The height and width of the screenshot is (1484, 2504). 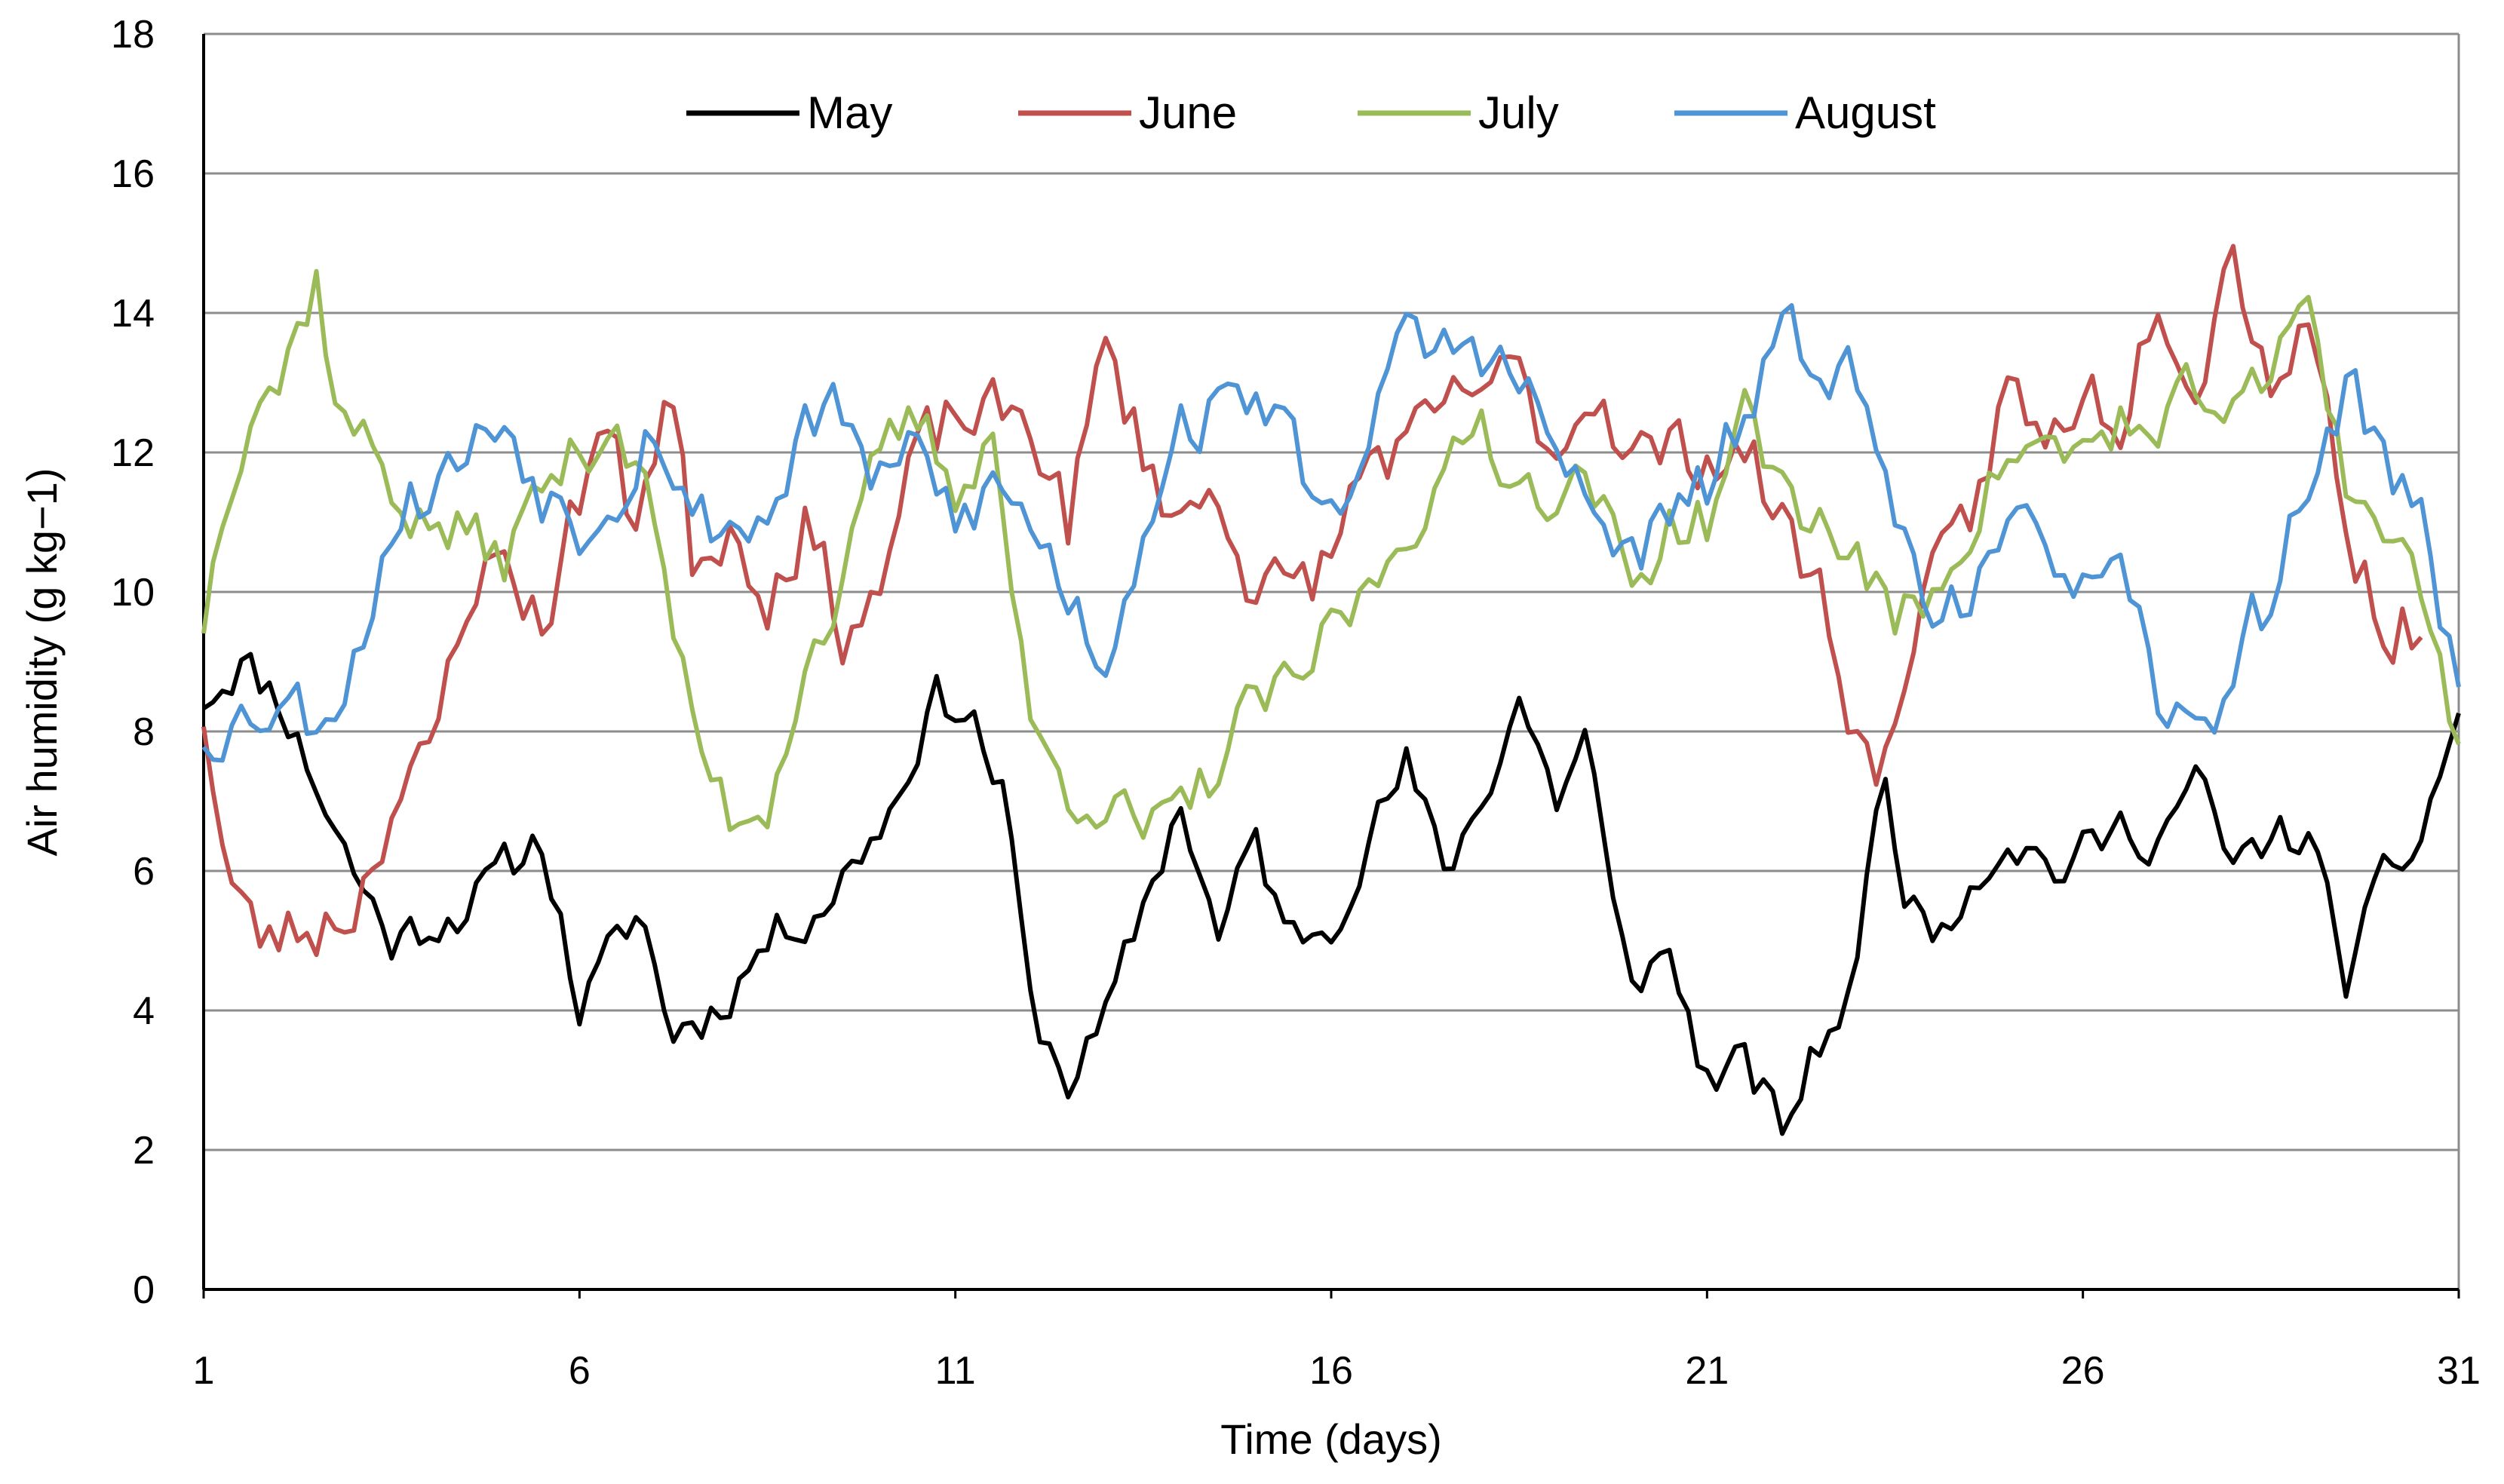 I want to click on y-tick-label-12: 12, so click(x=133, y=453).